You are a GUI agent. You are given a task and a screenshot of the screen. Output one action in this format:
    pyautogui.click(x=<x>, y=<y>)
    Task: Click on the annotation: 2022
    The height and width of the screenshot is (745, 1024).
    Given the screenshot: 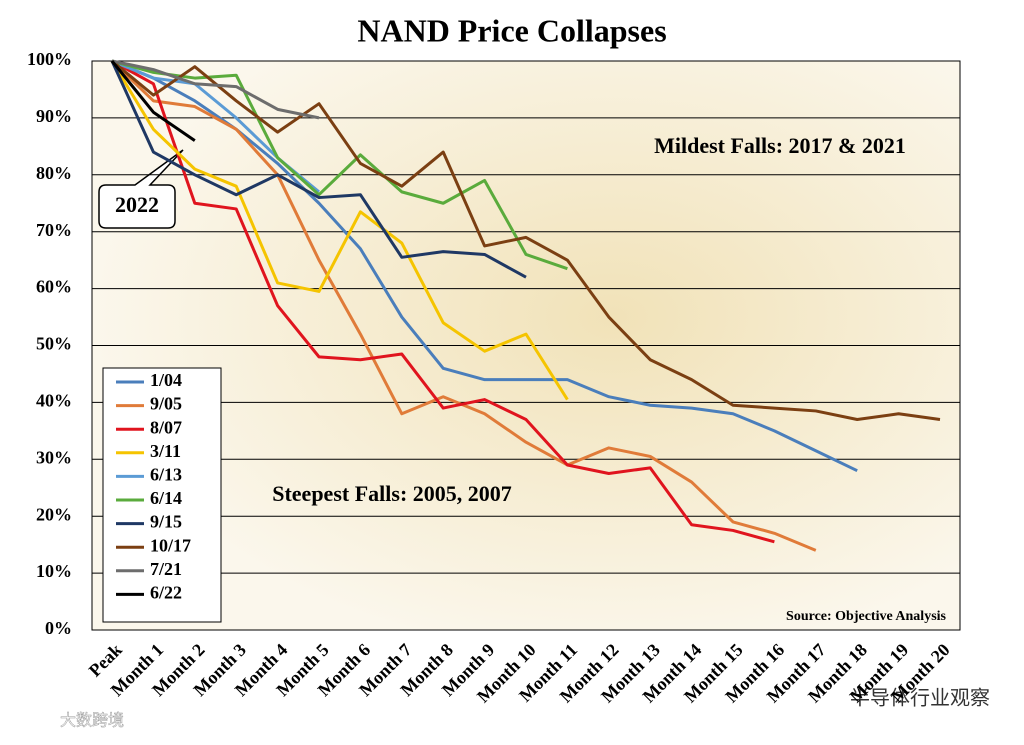 What is the action you would take?
    pyautogui.click(x=137, y=204)
    